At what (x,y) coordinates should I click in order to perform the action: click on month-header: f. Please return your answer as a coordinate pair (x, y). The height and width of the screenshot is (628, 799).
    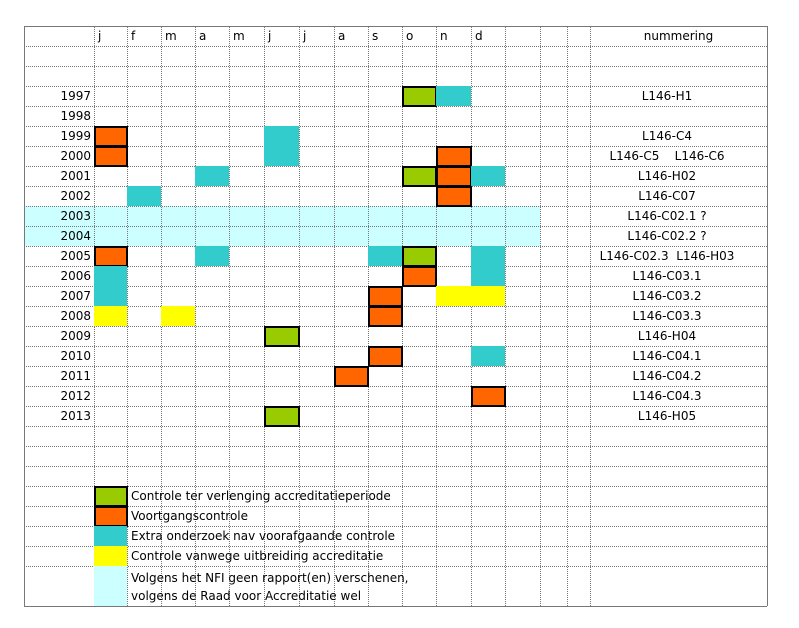
    Looking at the image, I should click on (133, 36).